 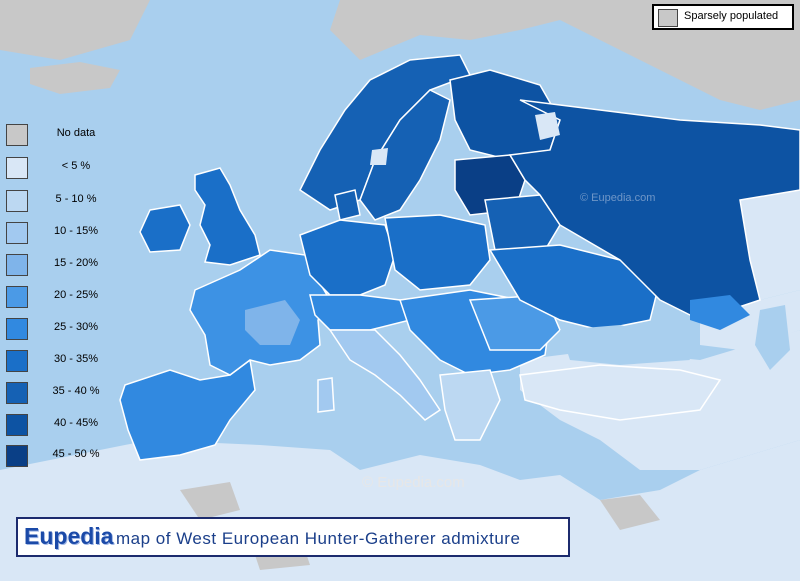 What do you see at coordinates (272, 322) in the screenshot?
I see `region-france-core` at bounding box center [272, 322].